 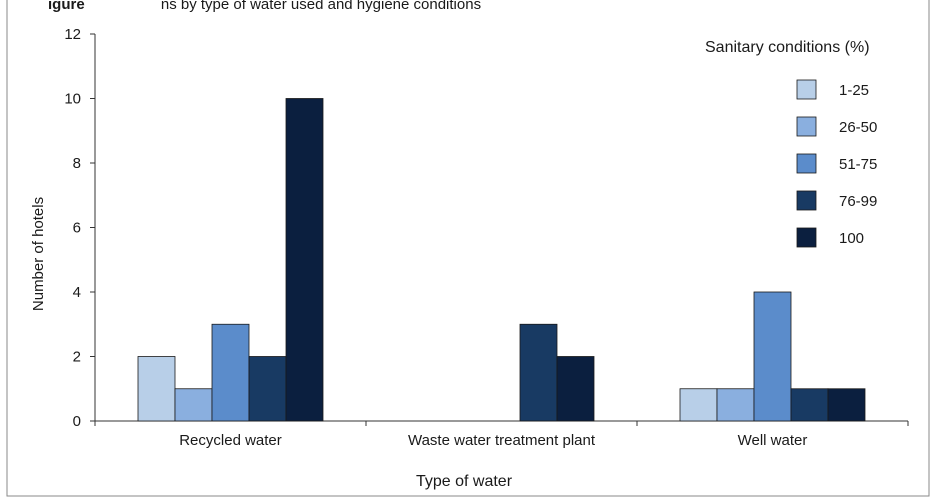 What do you see at coordinates (77, 228) in the screenshot?
I see `y-tick-label: 6` at bounding box center [77, 228].